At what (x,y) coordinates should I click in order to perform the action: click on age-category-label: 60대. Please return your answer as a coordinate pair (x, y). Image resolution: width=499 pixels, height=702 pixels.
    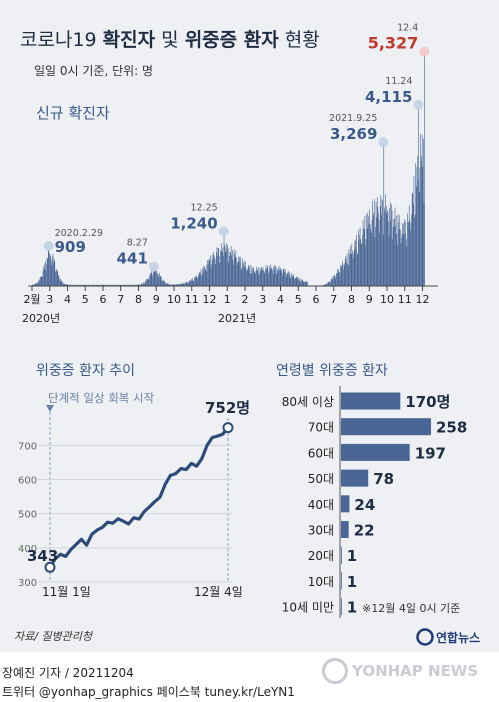
    Looking at the image, I should click on (321, 453).